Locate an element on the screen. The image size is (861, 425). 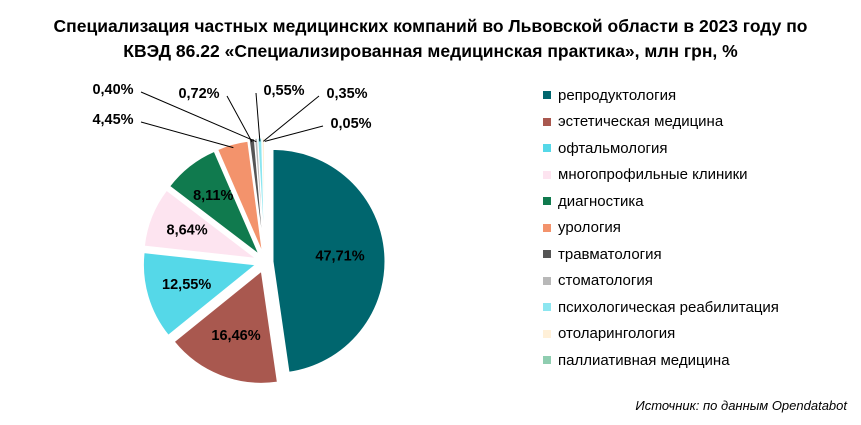
legend-item: паллиативная медицина is located at coordinates (661, 360).